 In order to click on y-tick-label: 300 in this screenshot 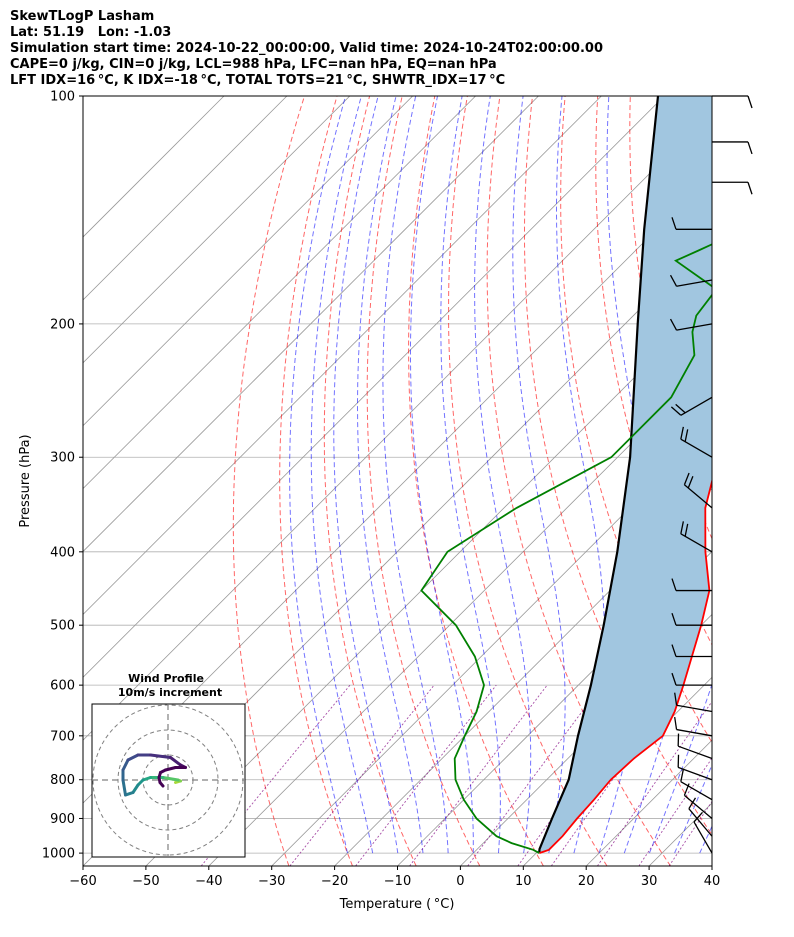, I will do `click(62, 458)`.